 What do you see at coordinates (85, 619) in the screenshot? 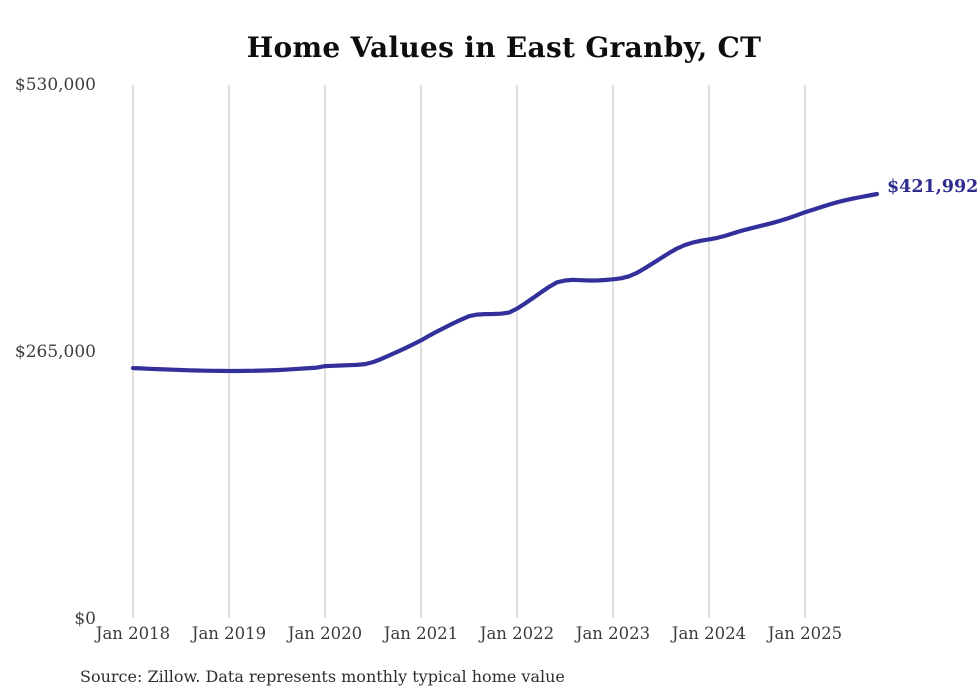
I see `y-axis-tick-0: $0` at bounding box center [85, 619].